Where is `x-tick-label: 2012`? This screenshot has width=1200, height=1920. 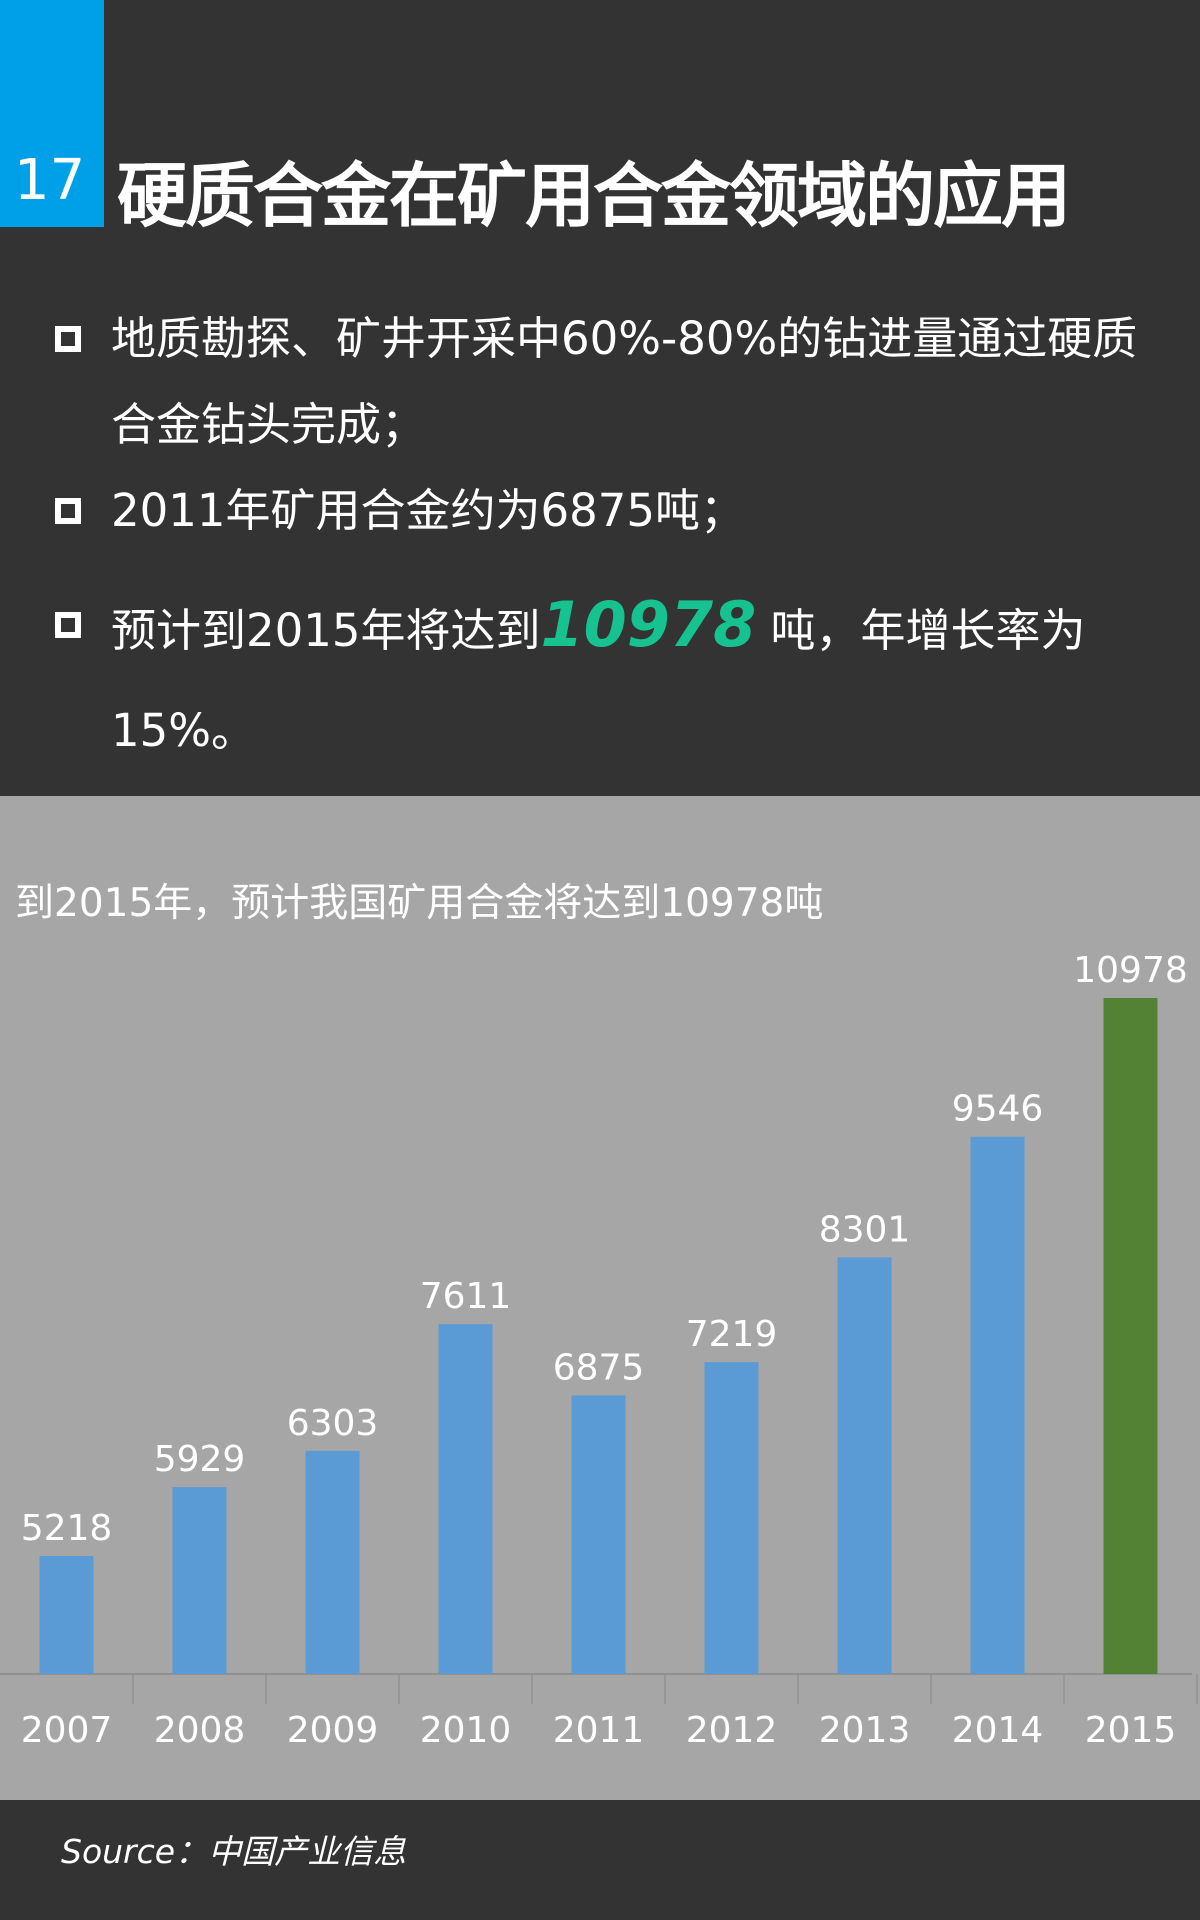 x-tick-label: 2012 is located at coordinates (732, 1730).